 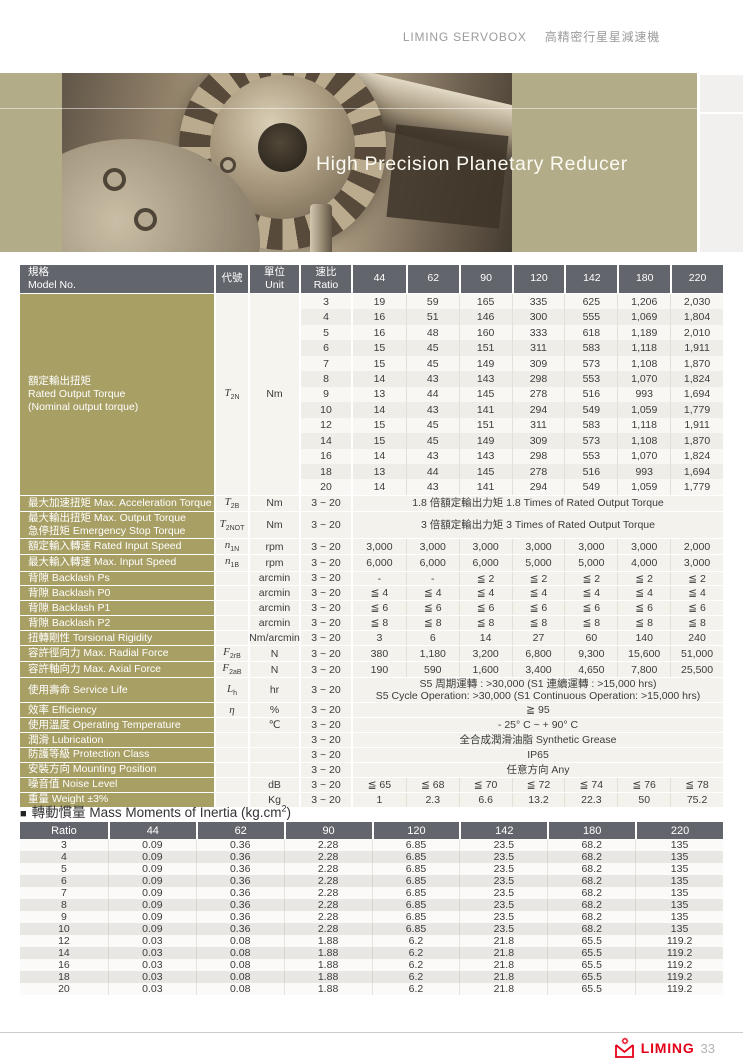 I want to click on value-cells: 190 590 1,600 3,400 4,650 7,800 25,500, so click(x=538, y=670).